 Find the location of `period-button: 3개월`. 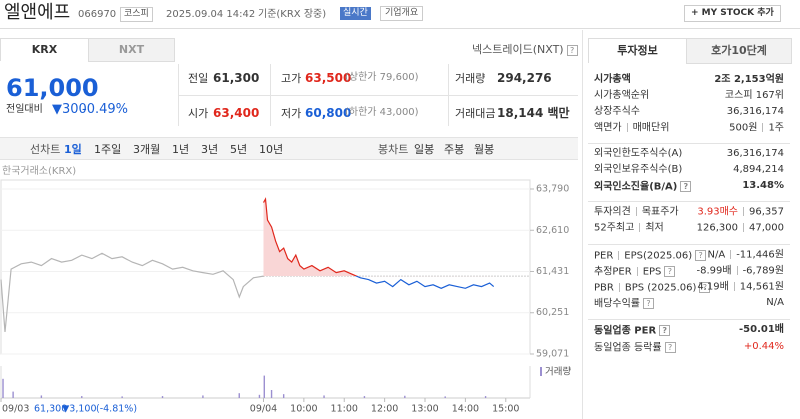

period-button: 3개월 is located at coordinates (147, 149).